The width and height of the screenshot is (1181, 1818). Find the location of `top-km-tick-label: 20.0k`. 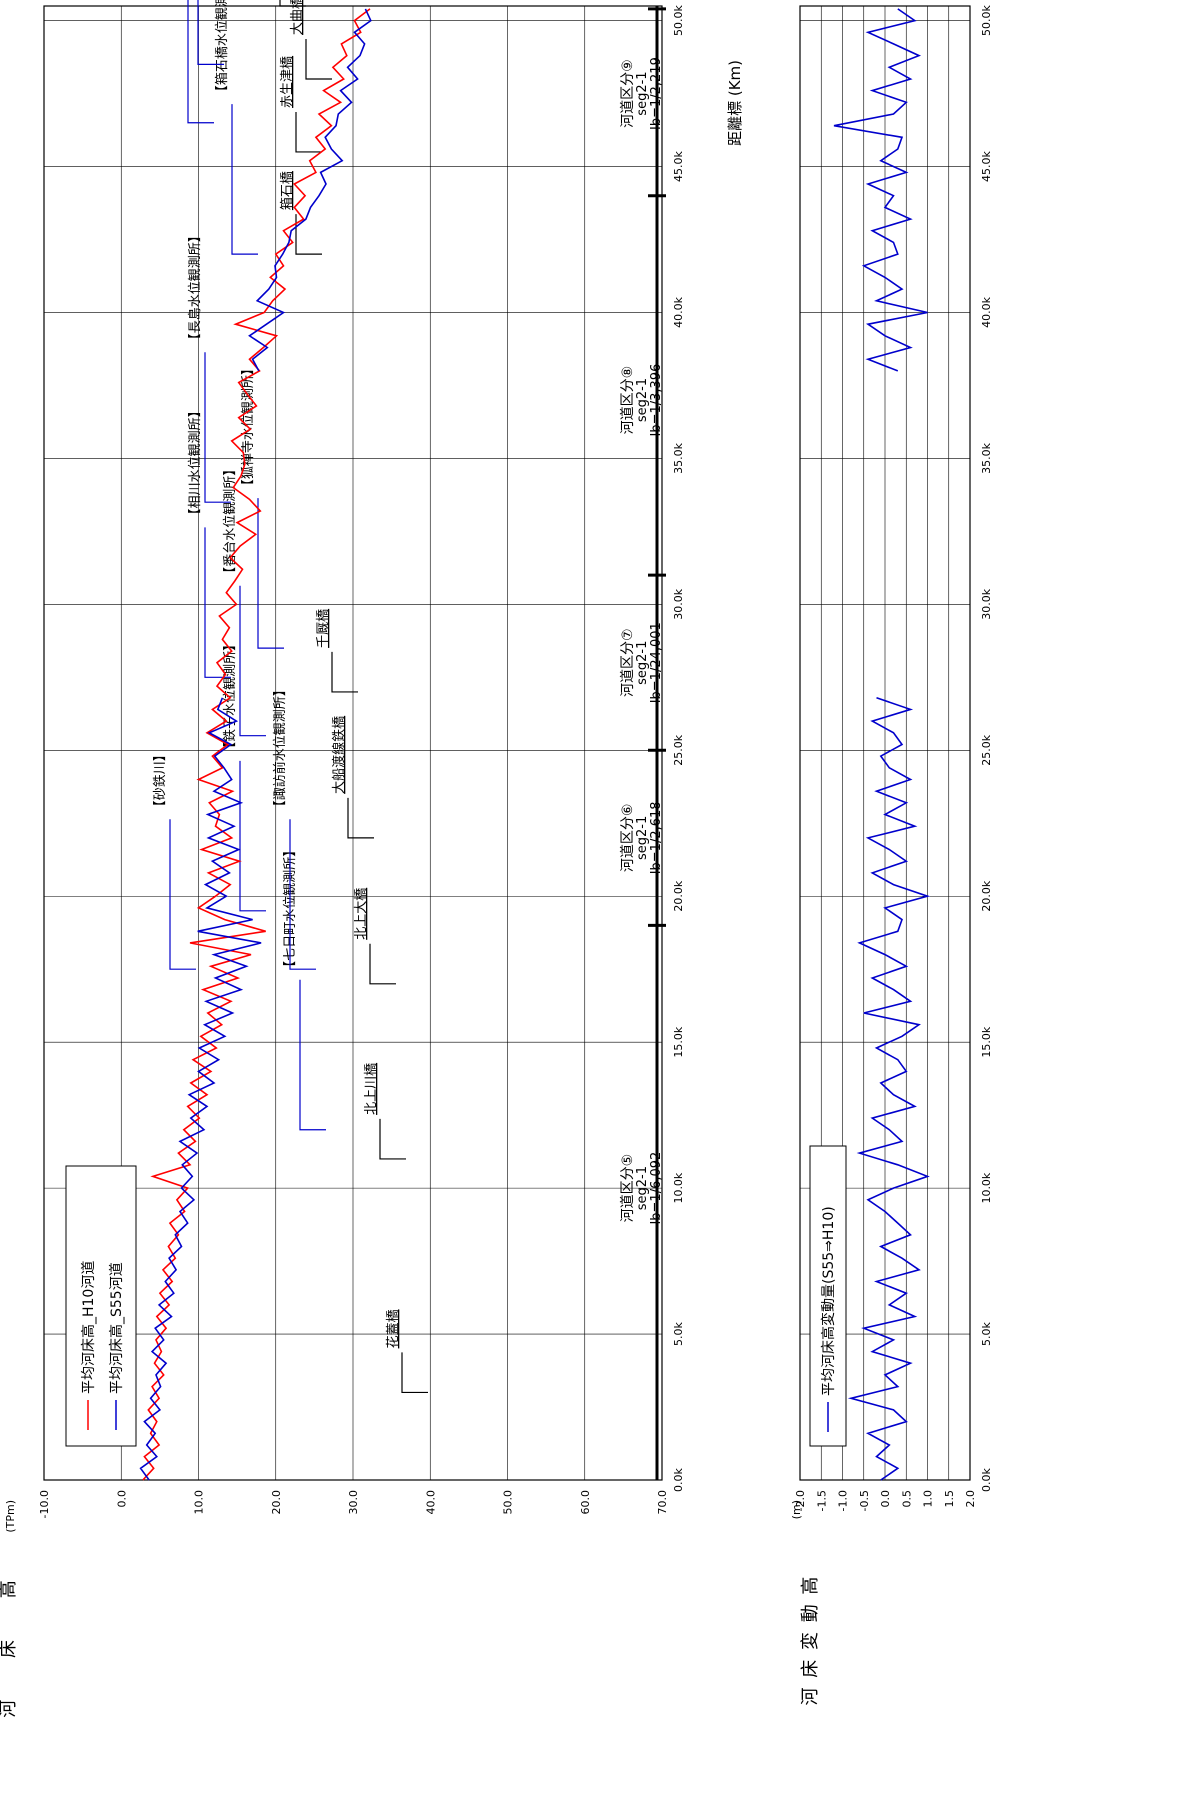

top-km-tick-label: 20.0k is located at coordinates (678, 895).